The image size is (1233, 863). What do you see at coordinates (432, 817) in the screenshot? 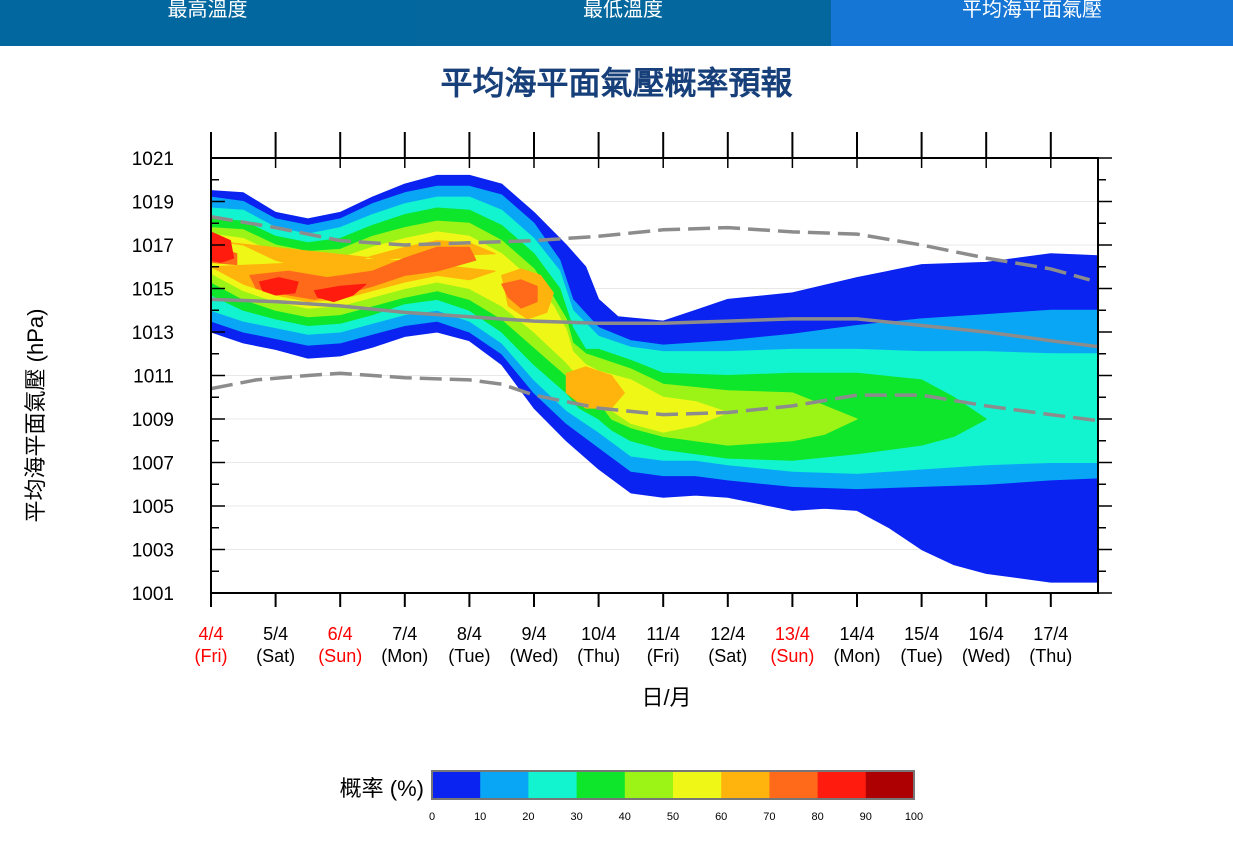
I see `colorbar-tick-label: 0` at bounding box center [432, 817].